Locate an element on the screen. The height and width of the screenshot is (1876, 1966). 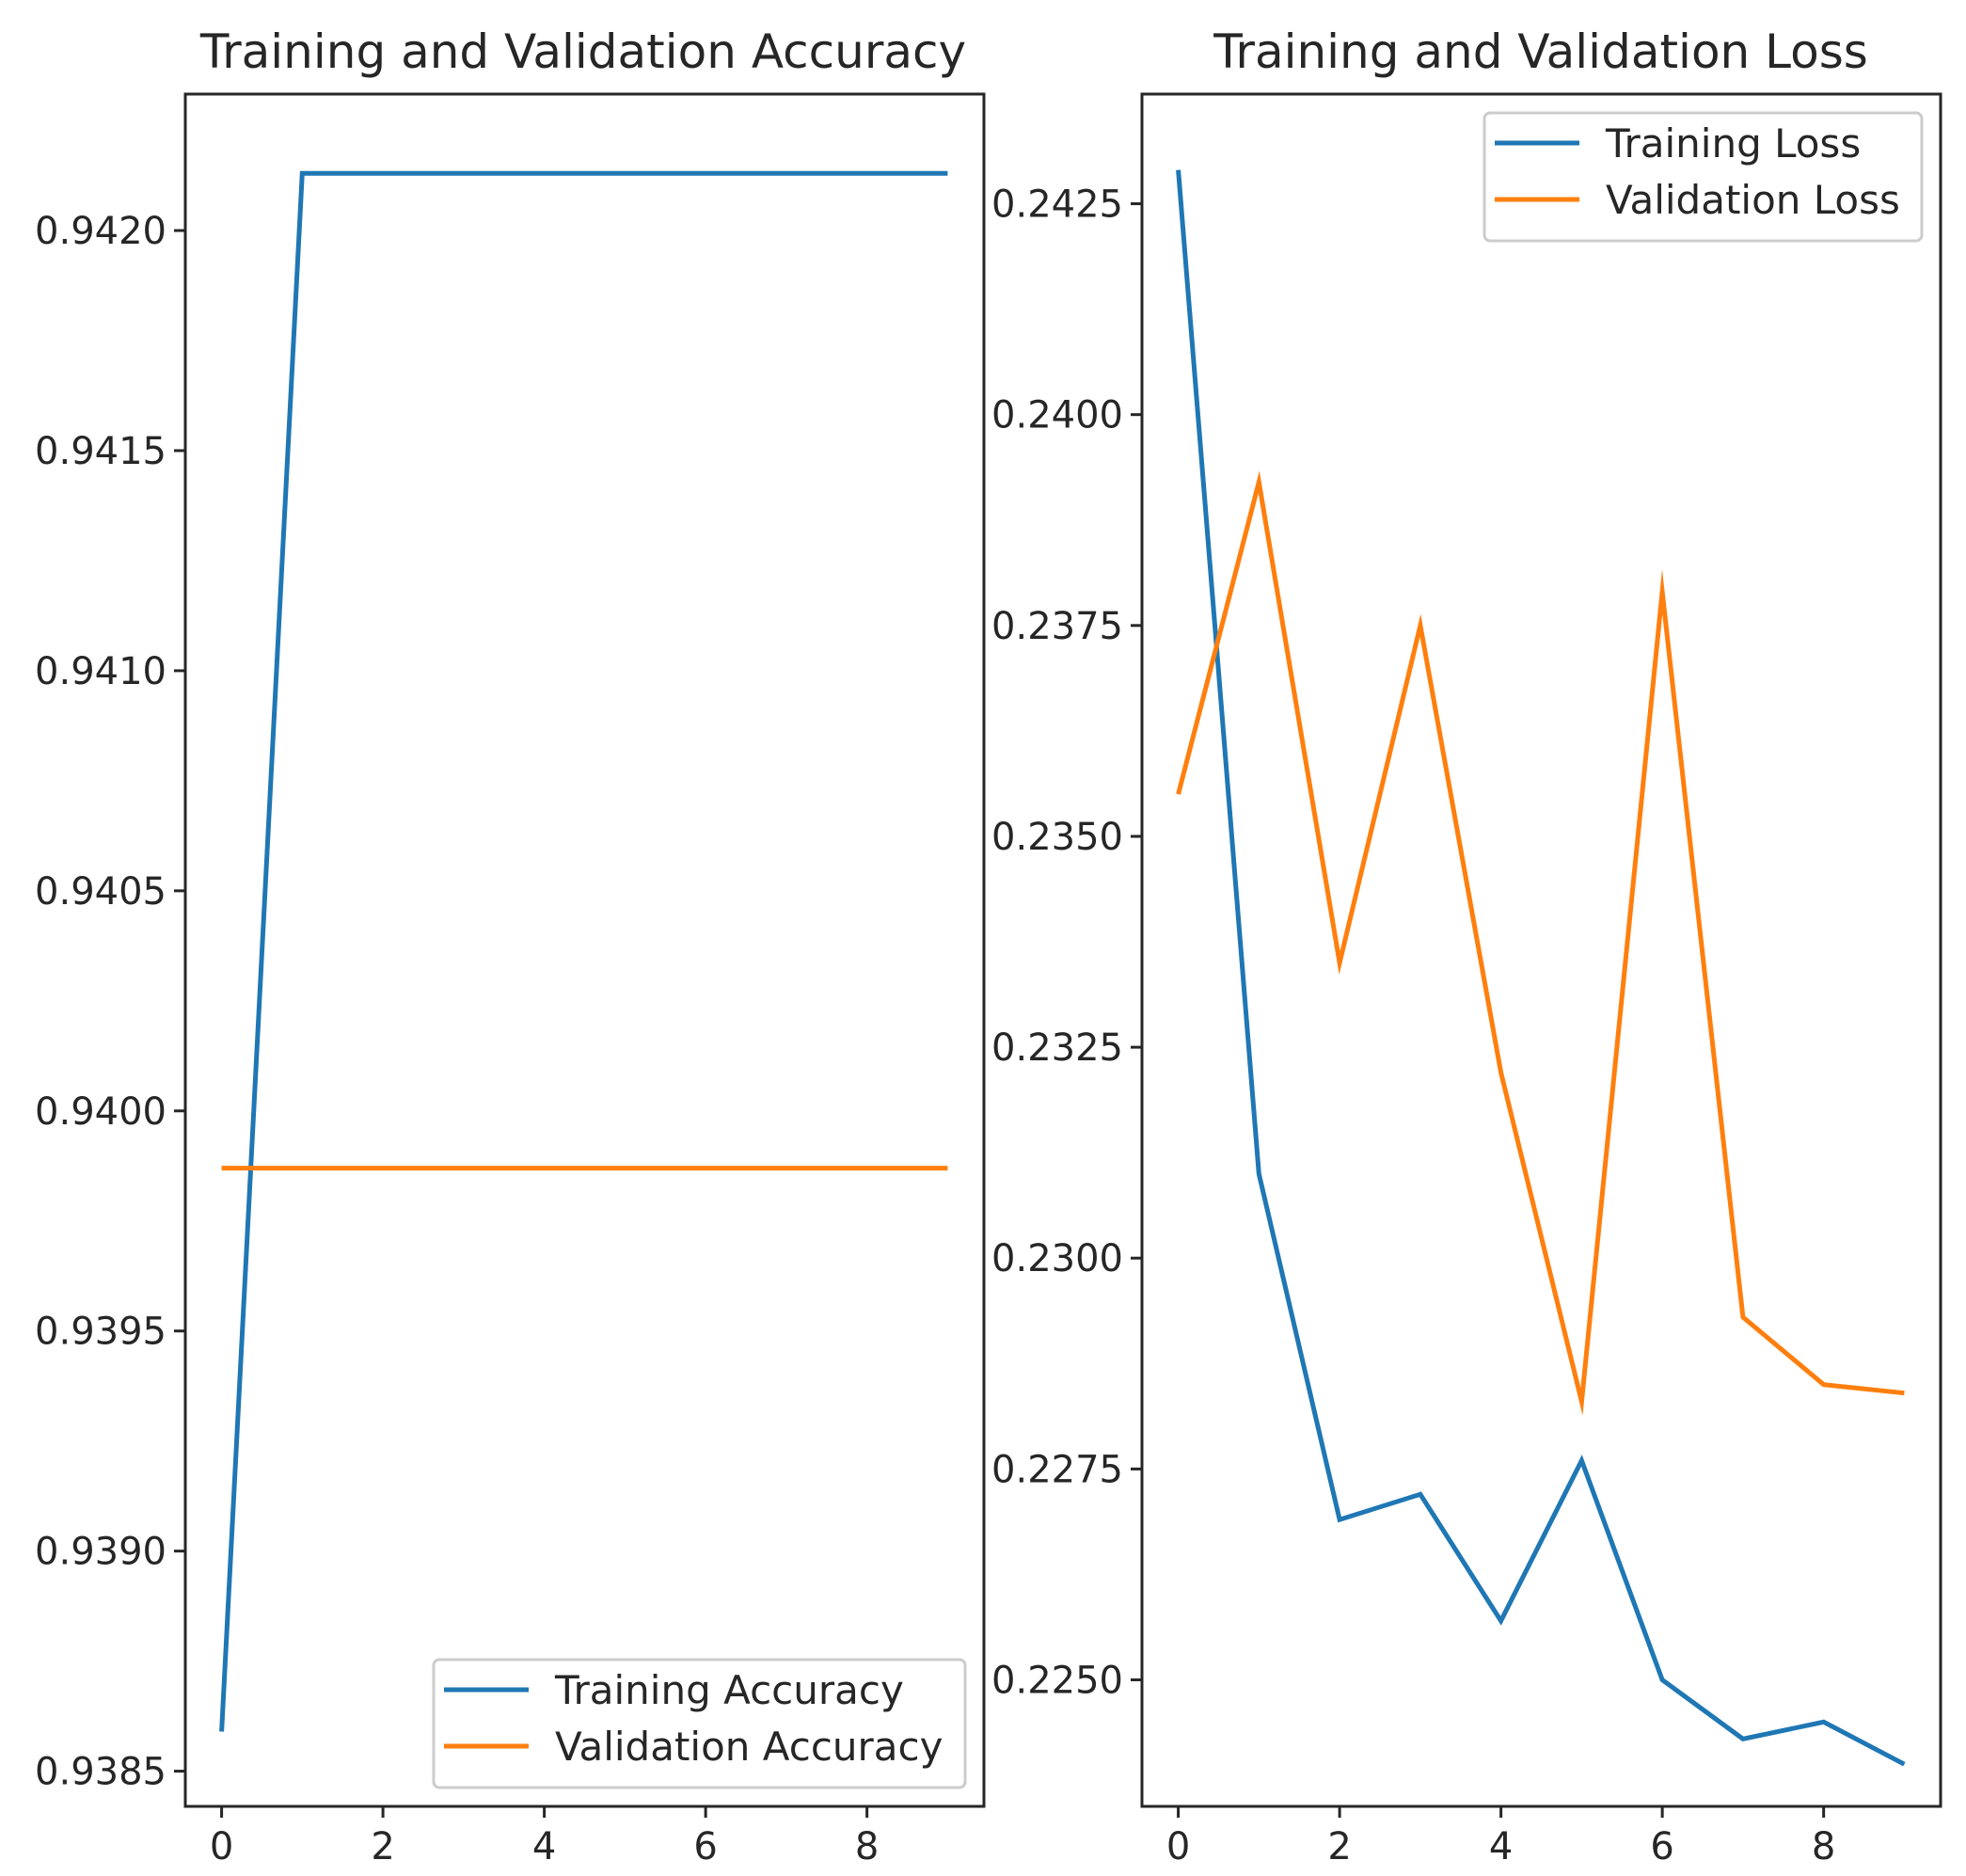
accuracy-x-axis: 0 2 4 6 8 is located at coordinates (544, 1837).